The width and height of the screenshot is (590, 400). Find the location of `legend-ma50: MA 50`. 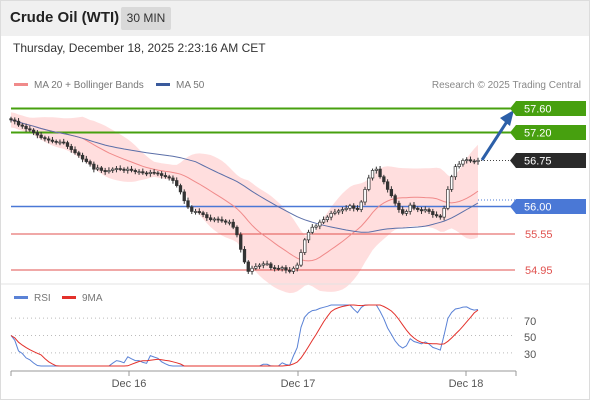

legend-ma50: MA 50 is located at coordinates (180, 85).